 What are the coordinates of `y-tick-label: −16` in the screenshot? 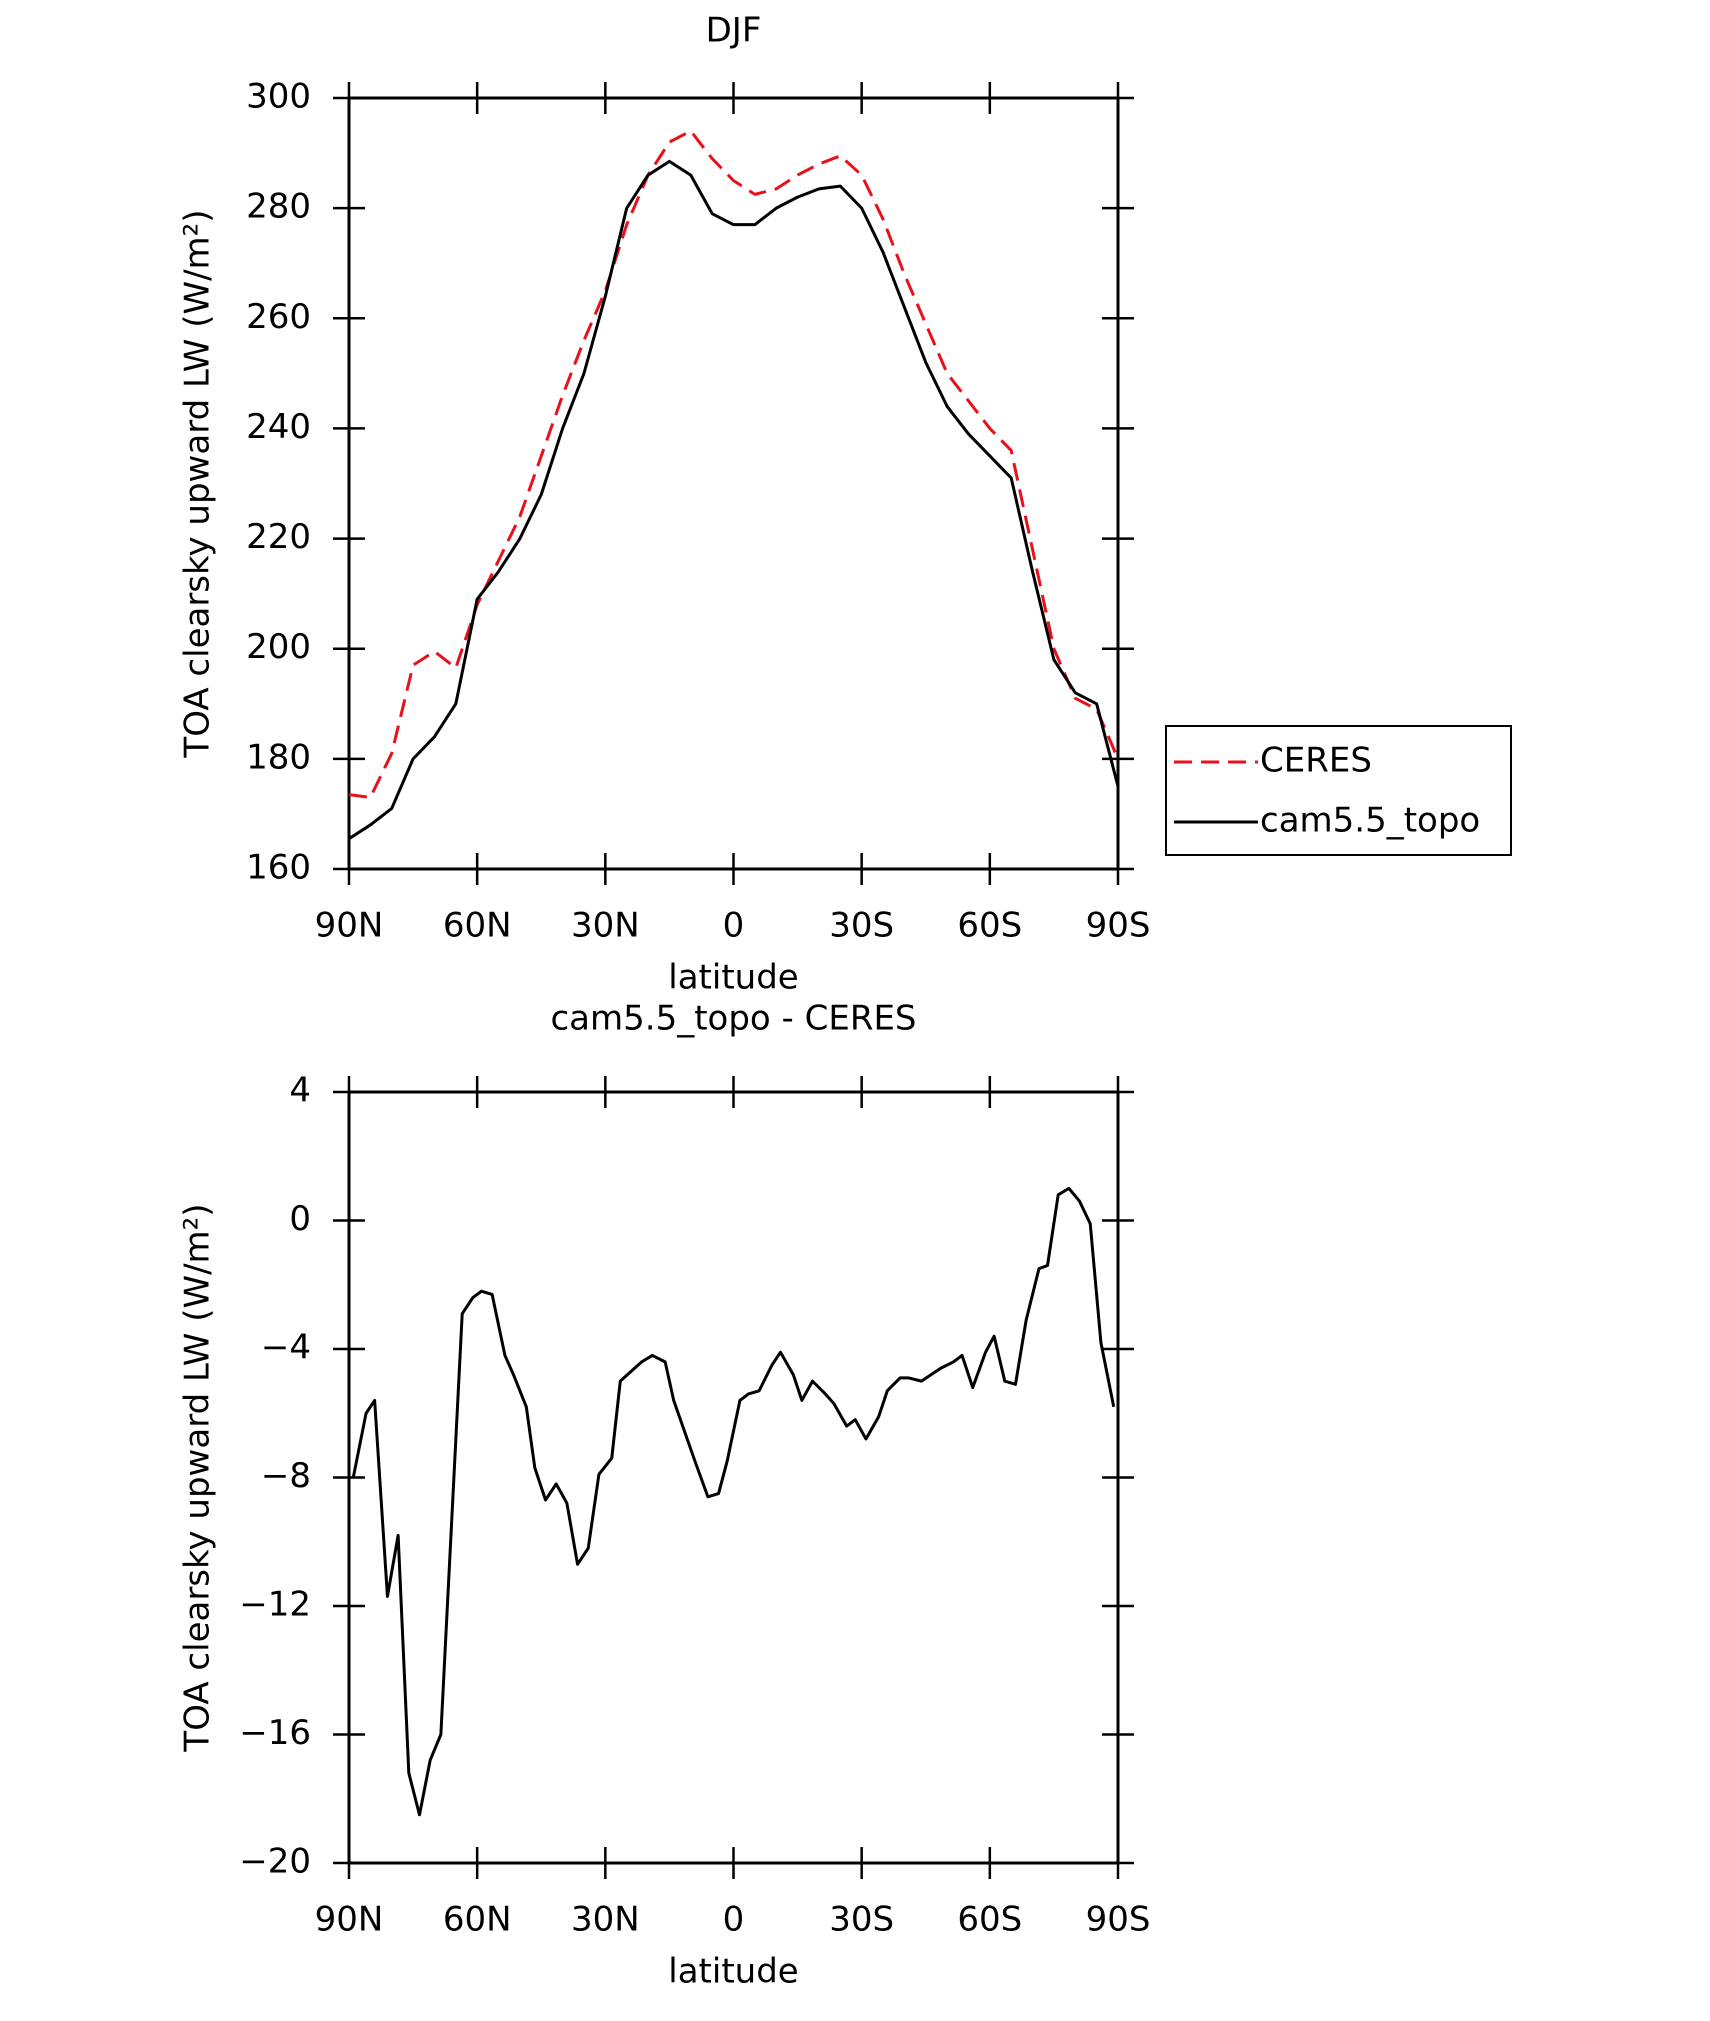 It's located at (275, 1733).